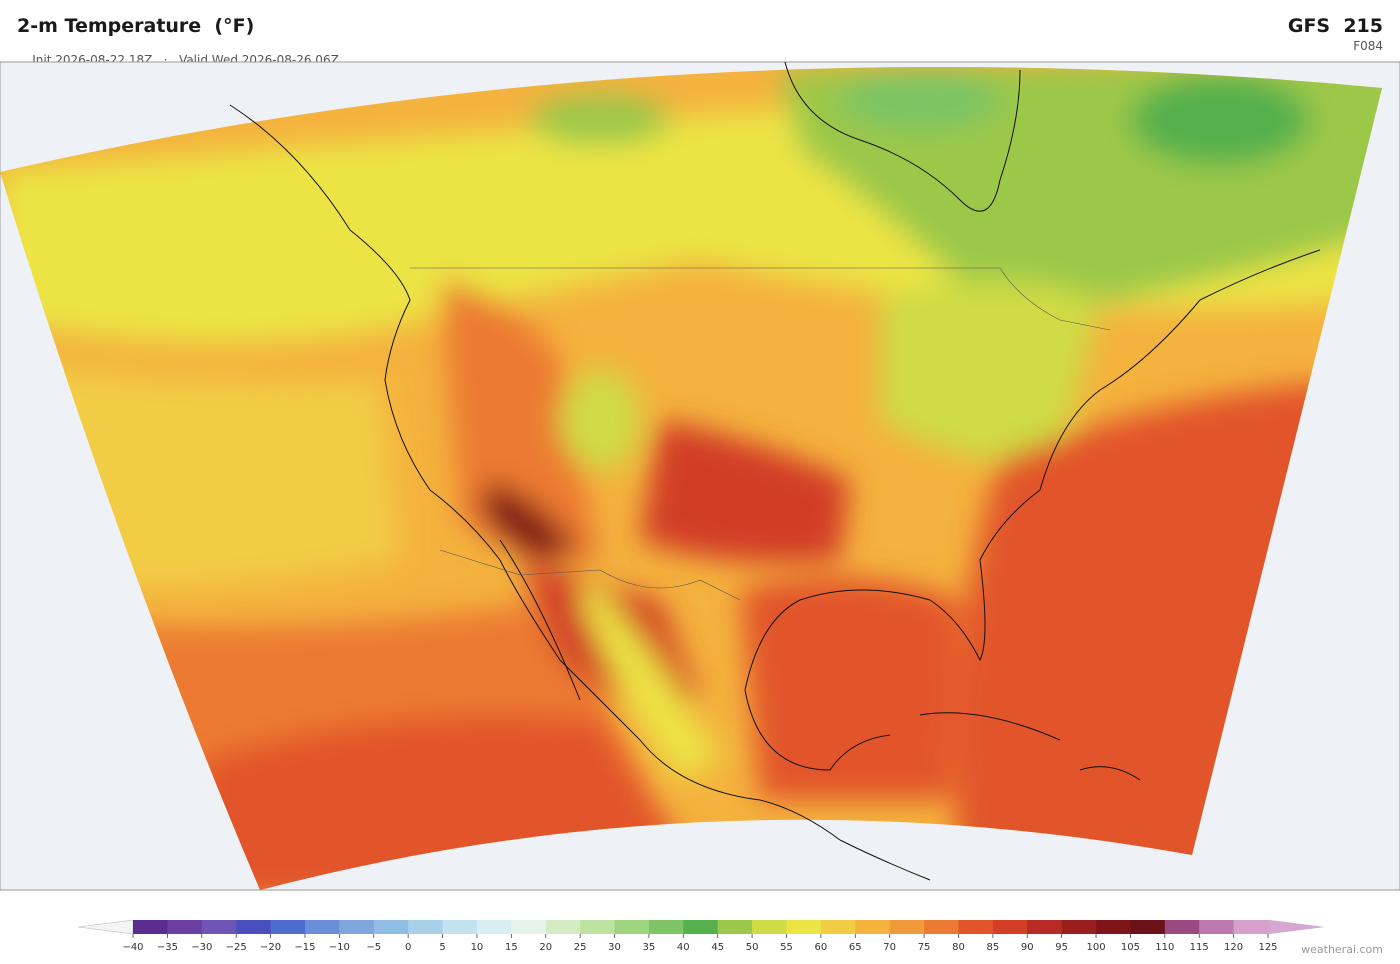 Image resolution: width=1400 pixels, height=964 pixels. What do you see at coordinates (1342, 949) in the screenshot?
I see `watermark: weatherai.com` at bounding box center [1342, 949].